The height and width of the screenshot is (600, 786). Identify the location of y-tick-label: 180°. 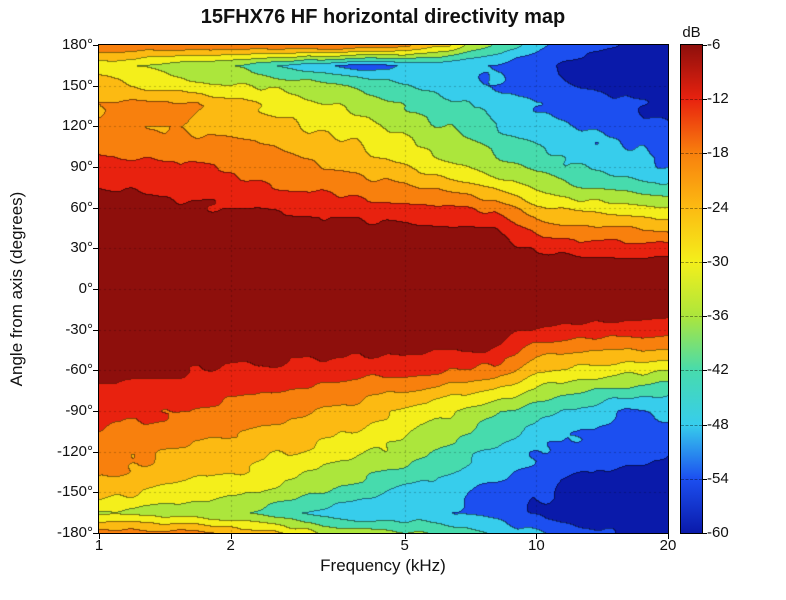
(77, 44).